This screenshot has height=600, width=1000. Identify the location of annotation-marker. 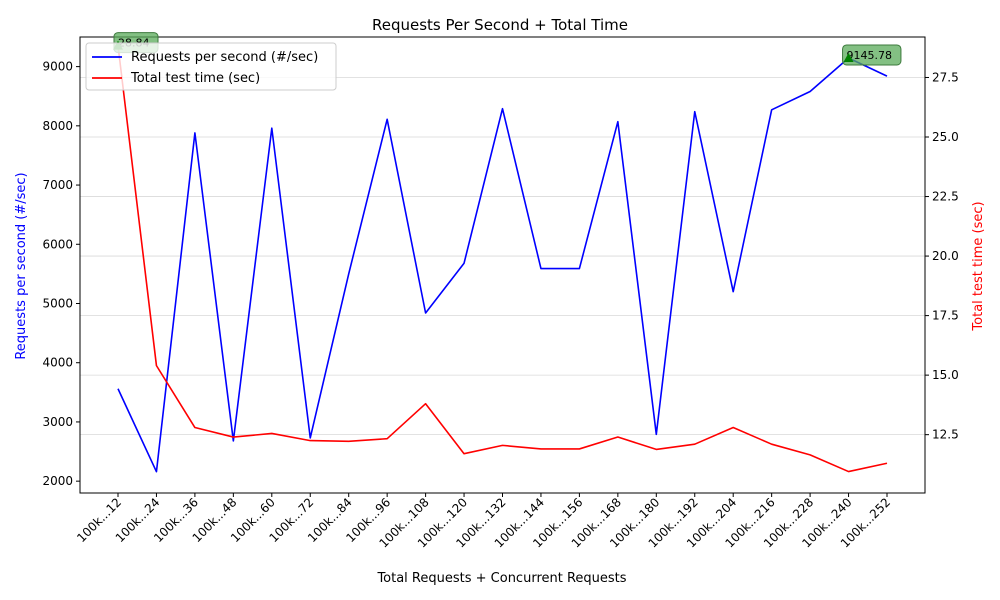
(848, 57).